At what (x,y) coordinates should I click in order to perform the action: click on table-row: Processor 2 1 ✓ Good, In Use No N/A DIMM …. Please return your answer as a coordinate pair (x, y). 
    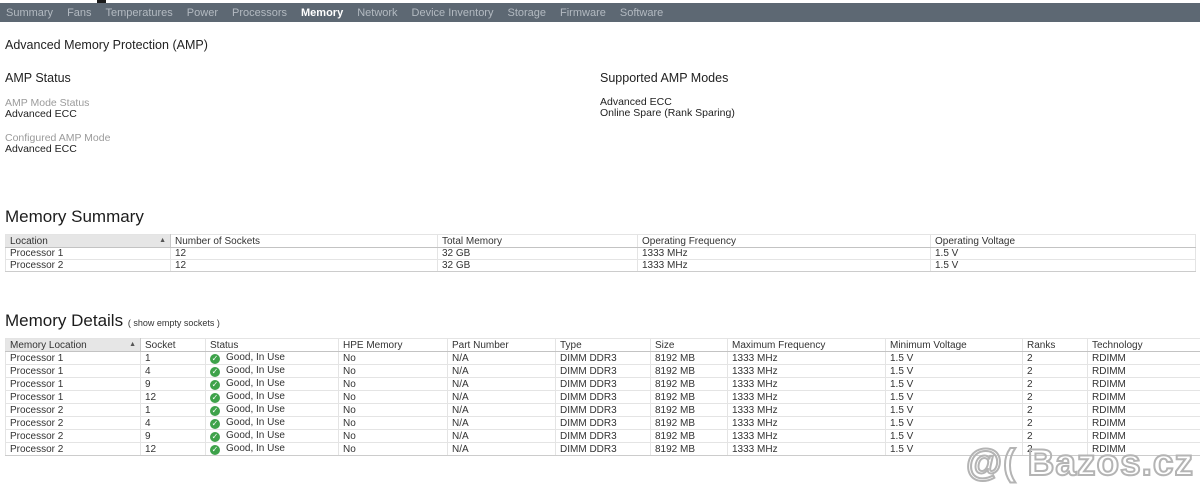
    Looking at the image, I should click on (602, 410).